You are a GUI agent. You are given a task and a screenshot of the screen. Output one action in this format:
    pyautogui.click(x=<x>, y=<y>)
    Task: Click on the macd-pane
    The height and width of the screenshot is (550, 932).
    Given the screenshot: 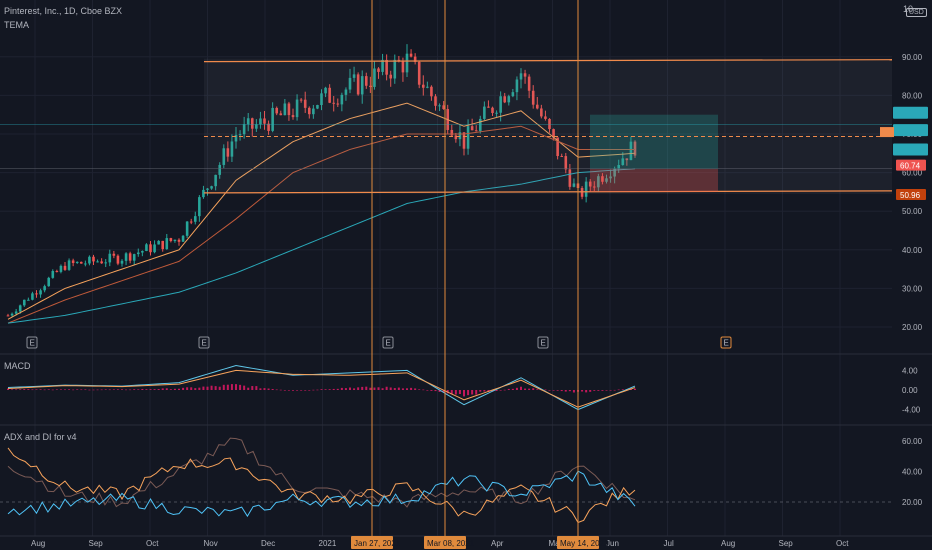 What is the action you would take?
    pyautogui.click(x=321, y=387)
    